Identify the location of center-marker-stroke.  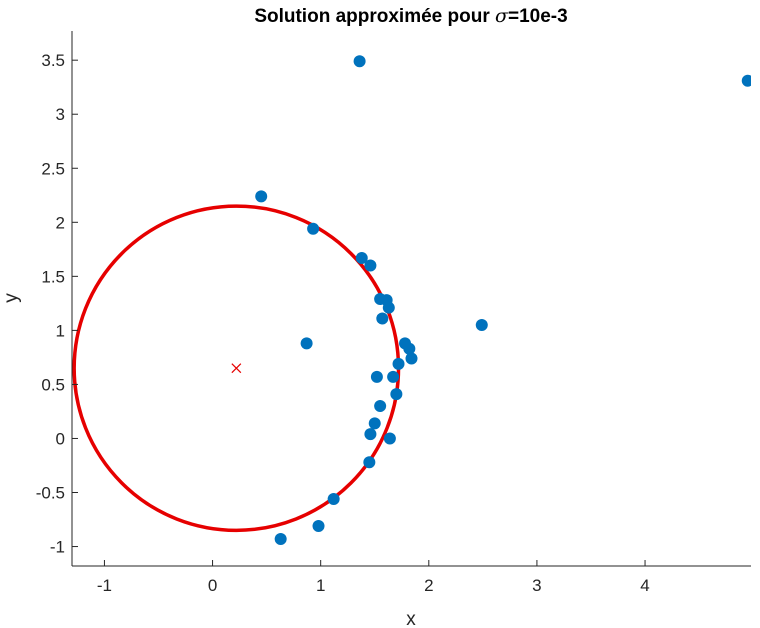
(236, 368).